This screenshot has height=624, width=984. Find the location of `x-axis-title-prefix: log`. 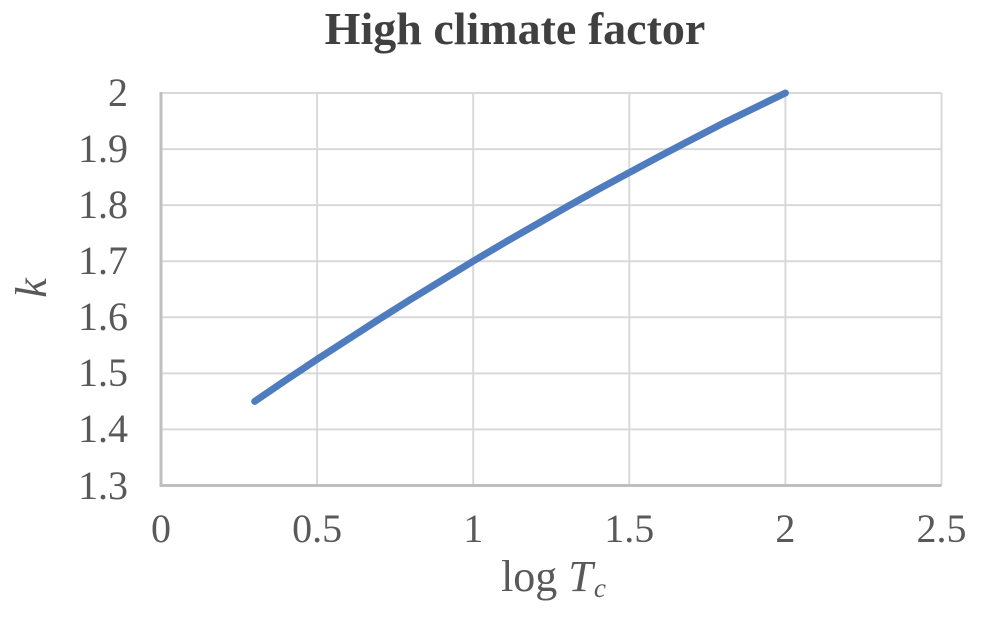

x-axis-title-prefix: log is located at coordinates (535, 576).